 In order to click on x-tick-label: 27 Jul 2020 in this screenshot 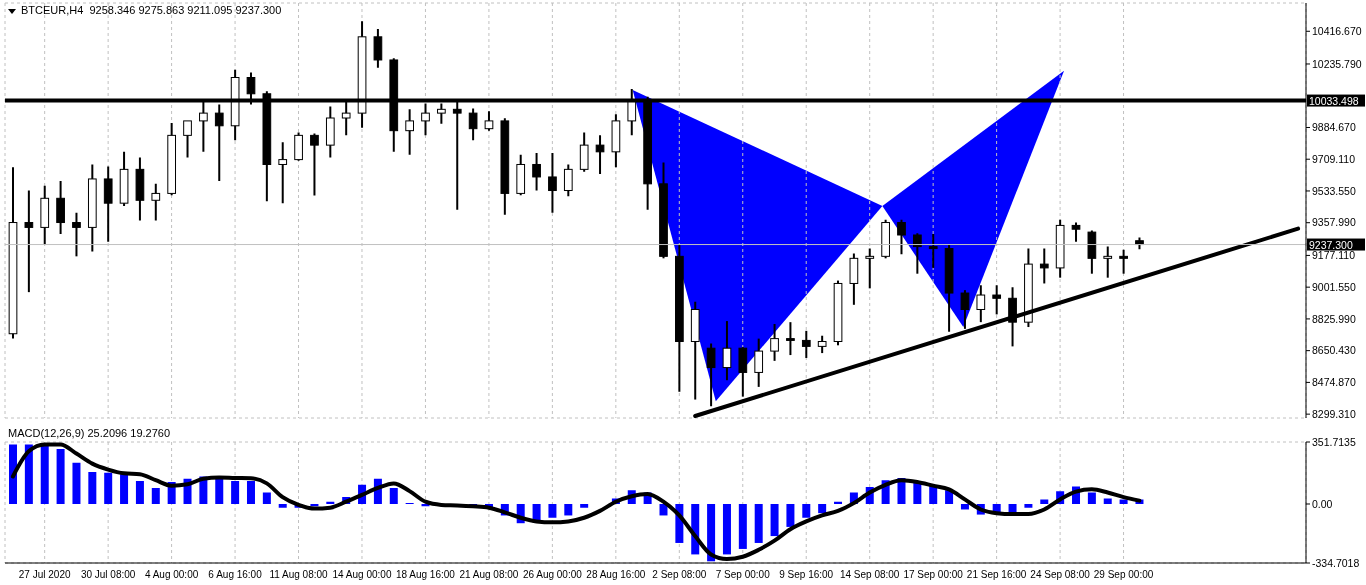, I will do `click(44, 575)`.